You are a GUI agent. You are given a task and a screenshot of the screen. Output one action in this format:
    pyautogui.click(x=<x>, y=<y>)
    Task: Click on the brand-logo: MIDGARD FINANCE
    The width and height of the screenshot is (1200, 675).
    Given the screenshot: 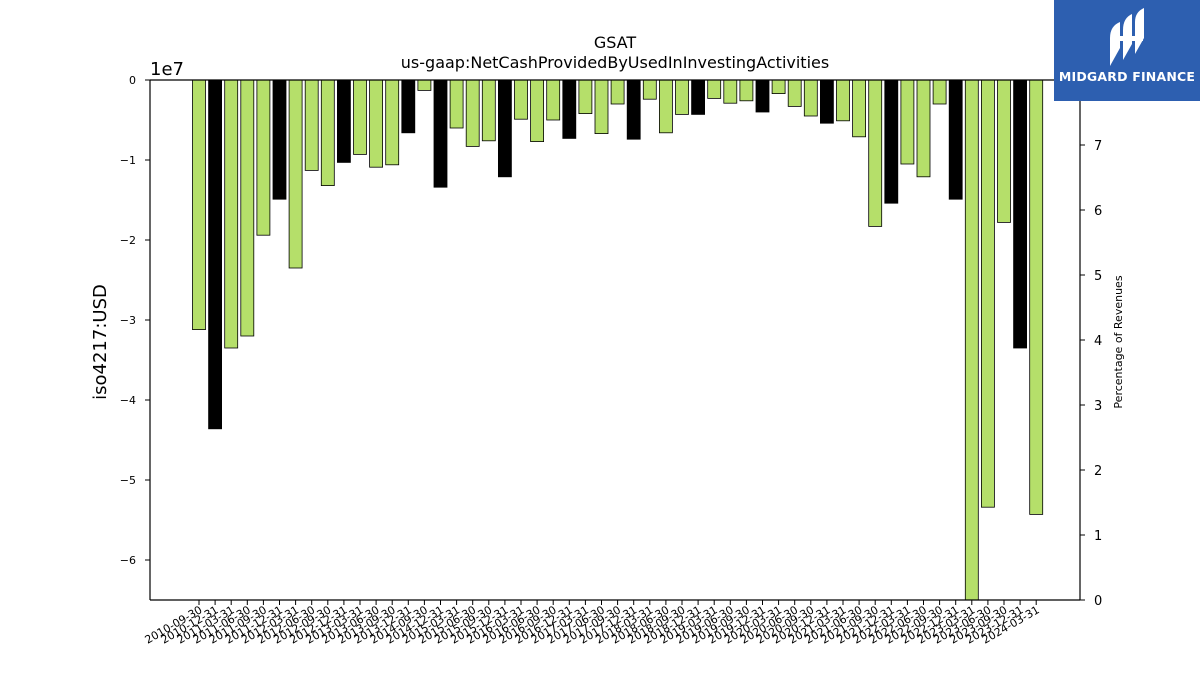 What is the action you would take?
    pyautogui.click(x=1127, y=50)
    